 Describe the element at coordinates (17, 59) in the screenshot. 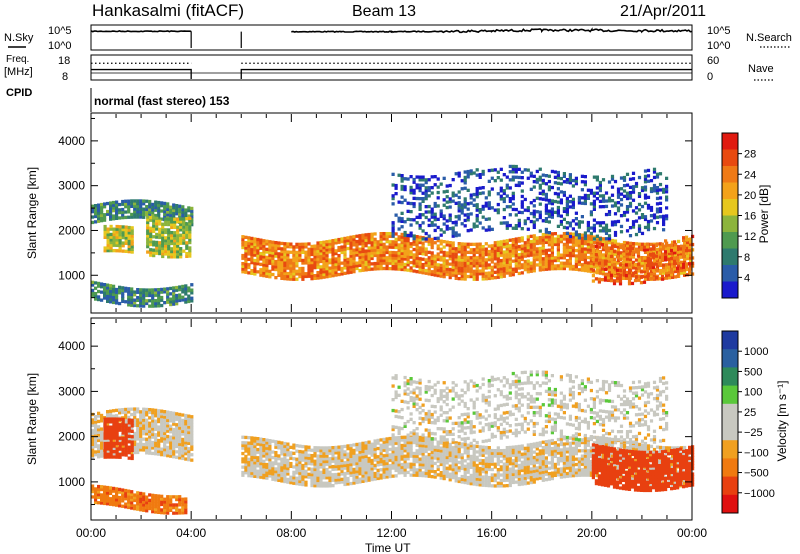

I see `freq-label: Freq.` at that location.